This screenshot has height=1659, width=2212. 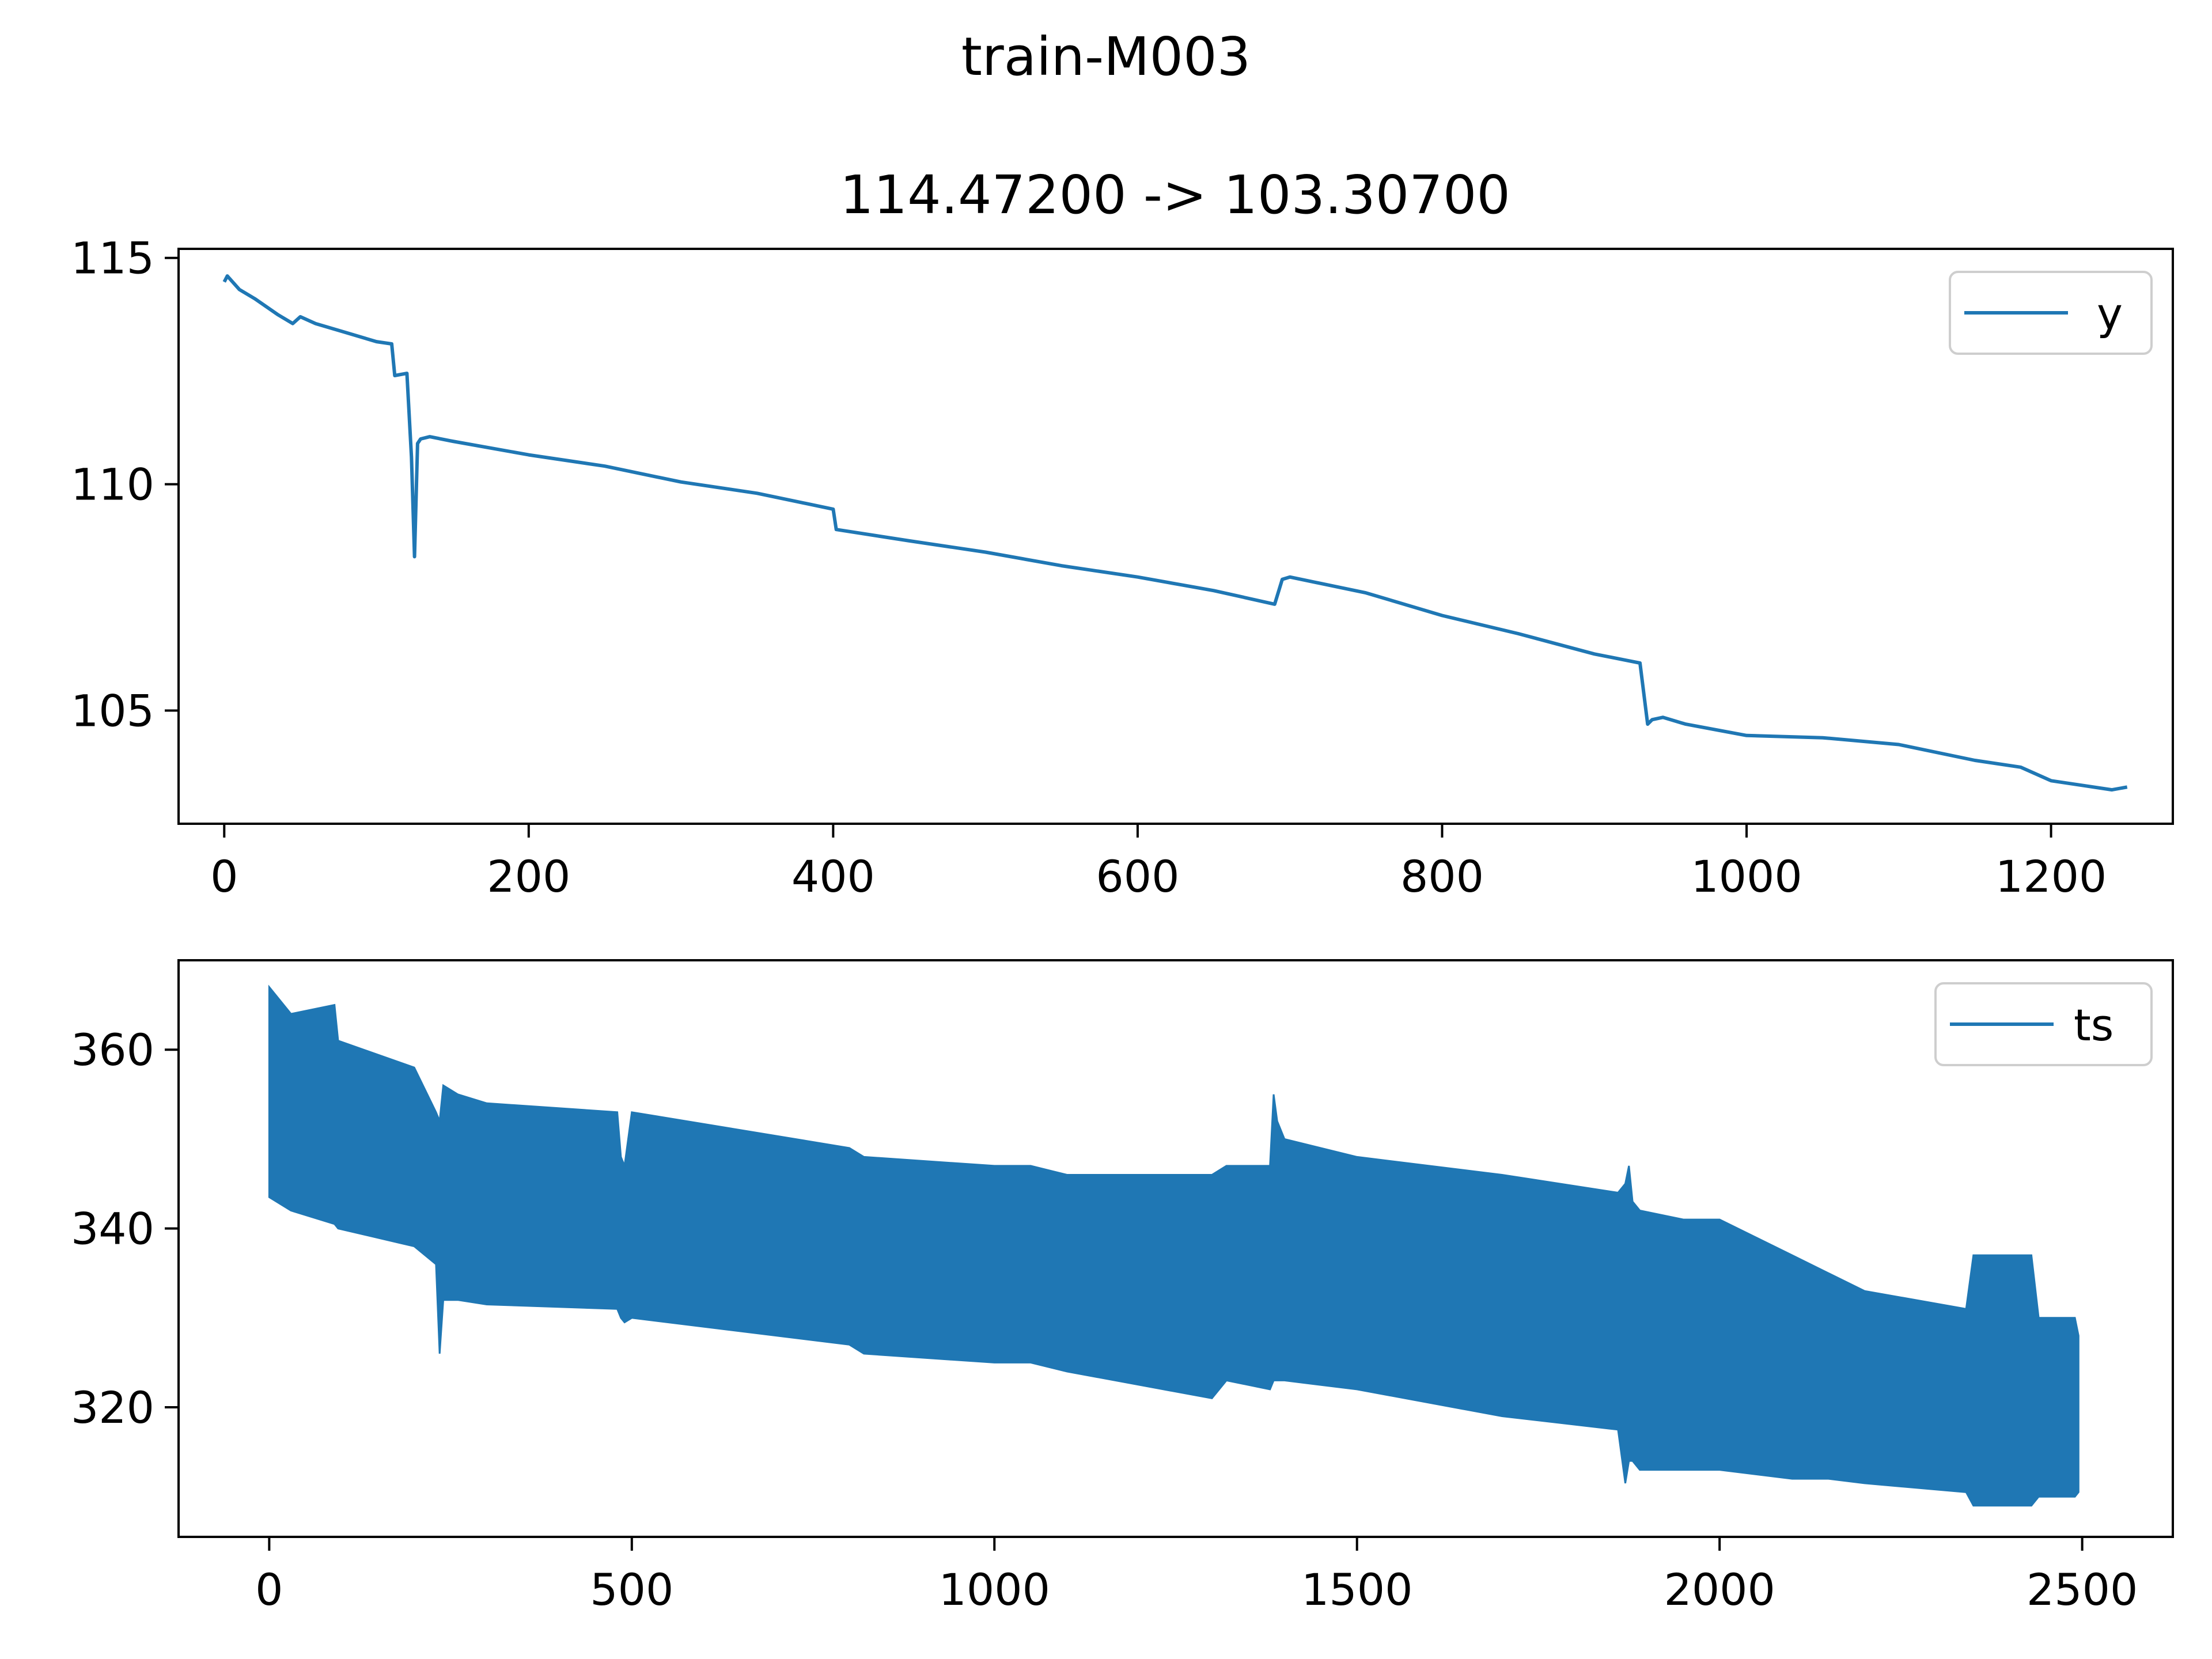 I want to click on x-tick-label: 200, so click(x=528, y=876).